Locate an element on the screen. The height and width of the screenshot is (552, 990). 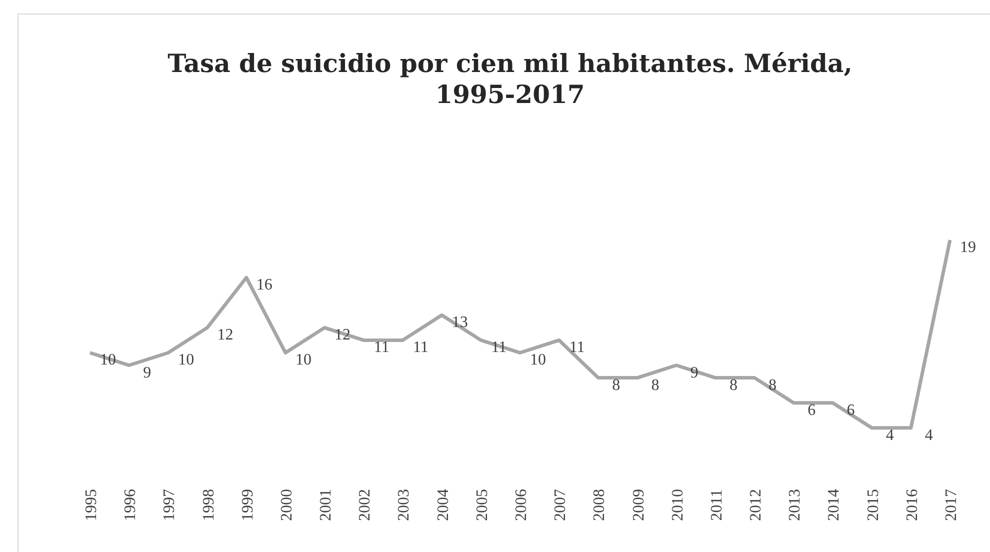
x-tick-label: 2015 is located at coordinates (873, 505).